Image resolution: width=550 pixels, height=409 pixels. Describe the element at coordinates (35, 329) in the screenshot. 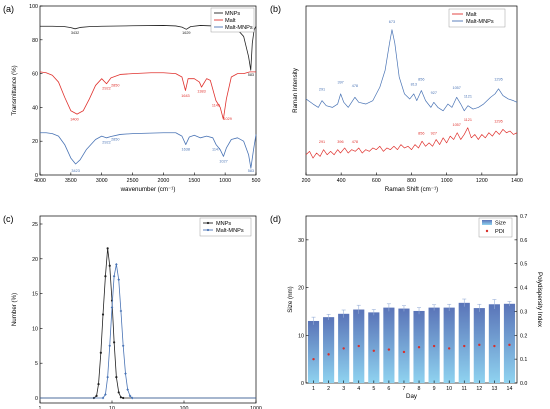

I see `panel-c-ytick: 10` at that location.